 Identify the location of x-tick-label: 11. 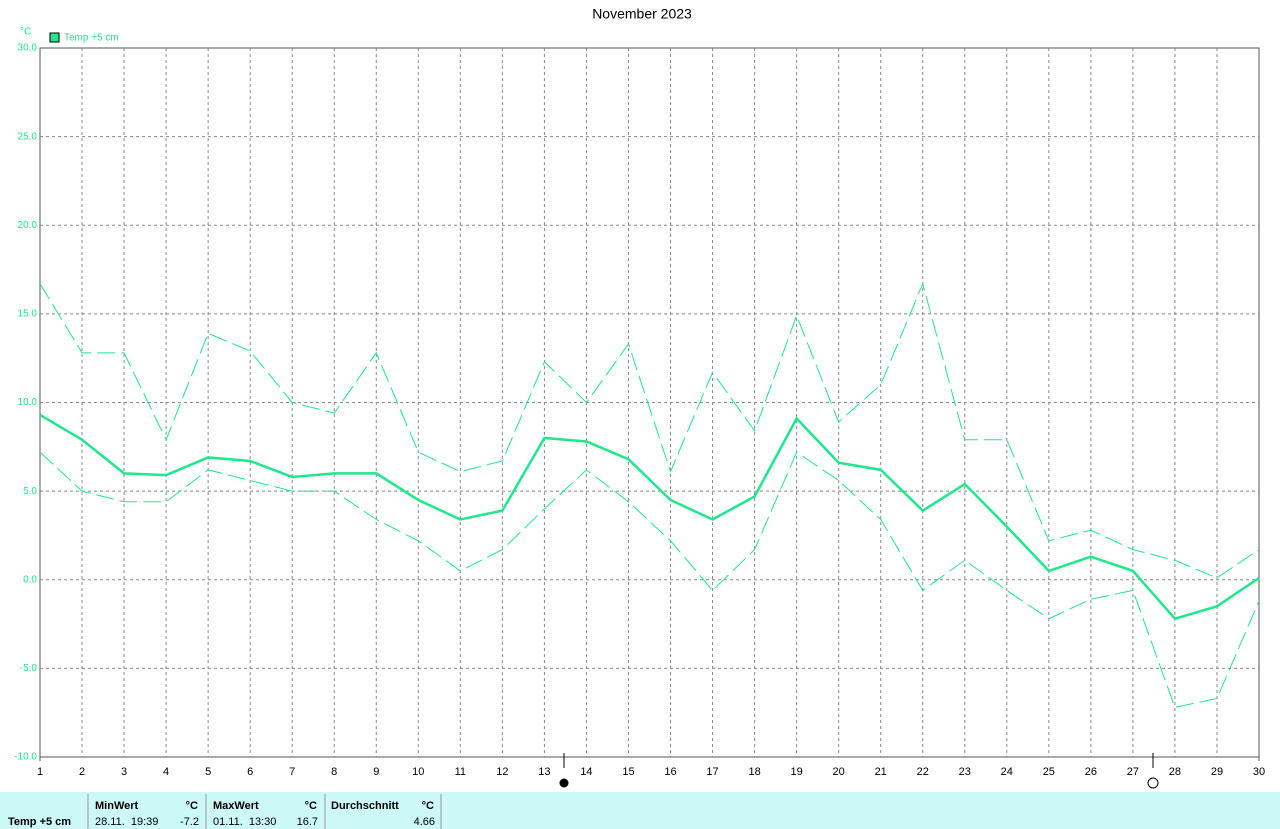
(460, 772).